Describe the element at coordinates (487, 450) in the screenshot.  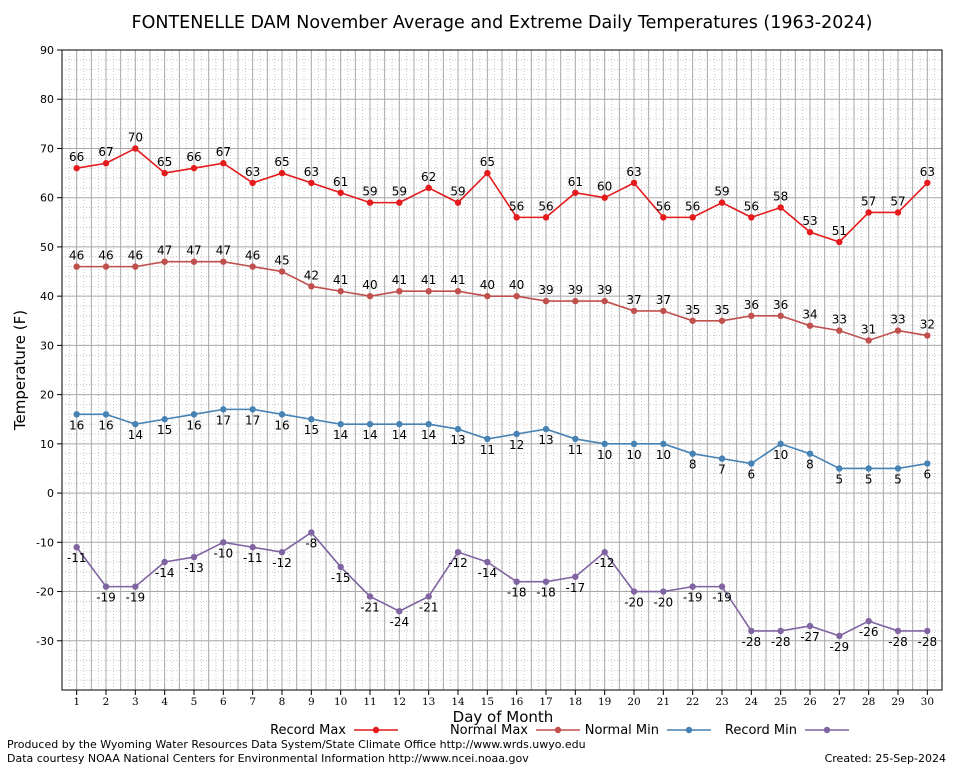
I see `data-label-normal-min: 11` at that location.